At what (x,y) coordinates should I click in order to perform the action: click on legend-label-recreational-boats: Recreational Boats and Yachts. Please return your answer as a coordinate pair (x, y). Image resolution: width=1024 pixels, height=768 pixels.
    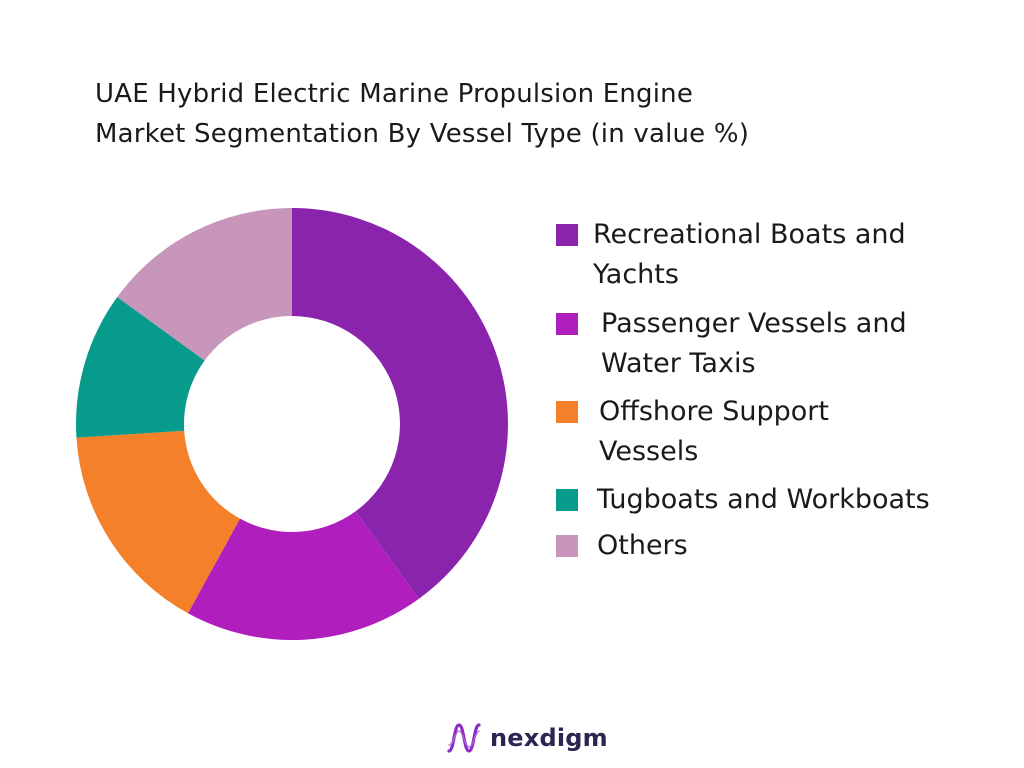
    Looking at the image, I should click on (749, 254).